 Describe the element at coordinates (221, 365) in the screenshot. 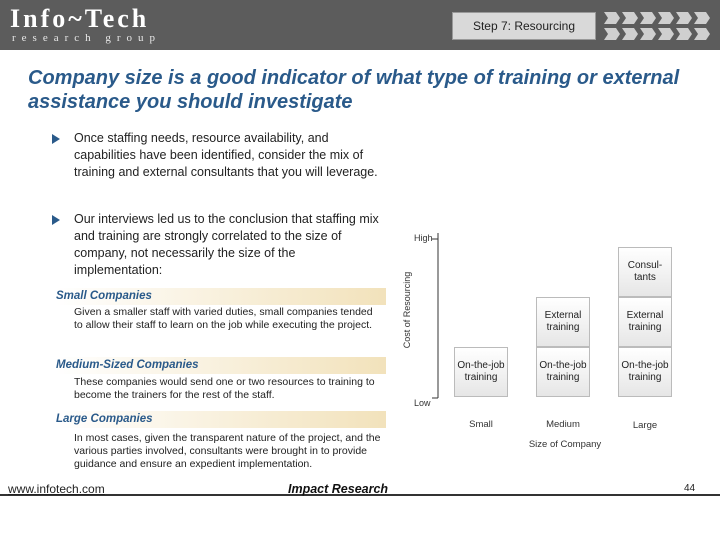

I see `section-heading-medium: Medium-Sized Companies` at that location.